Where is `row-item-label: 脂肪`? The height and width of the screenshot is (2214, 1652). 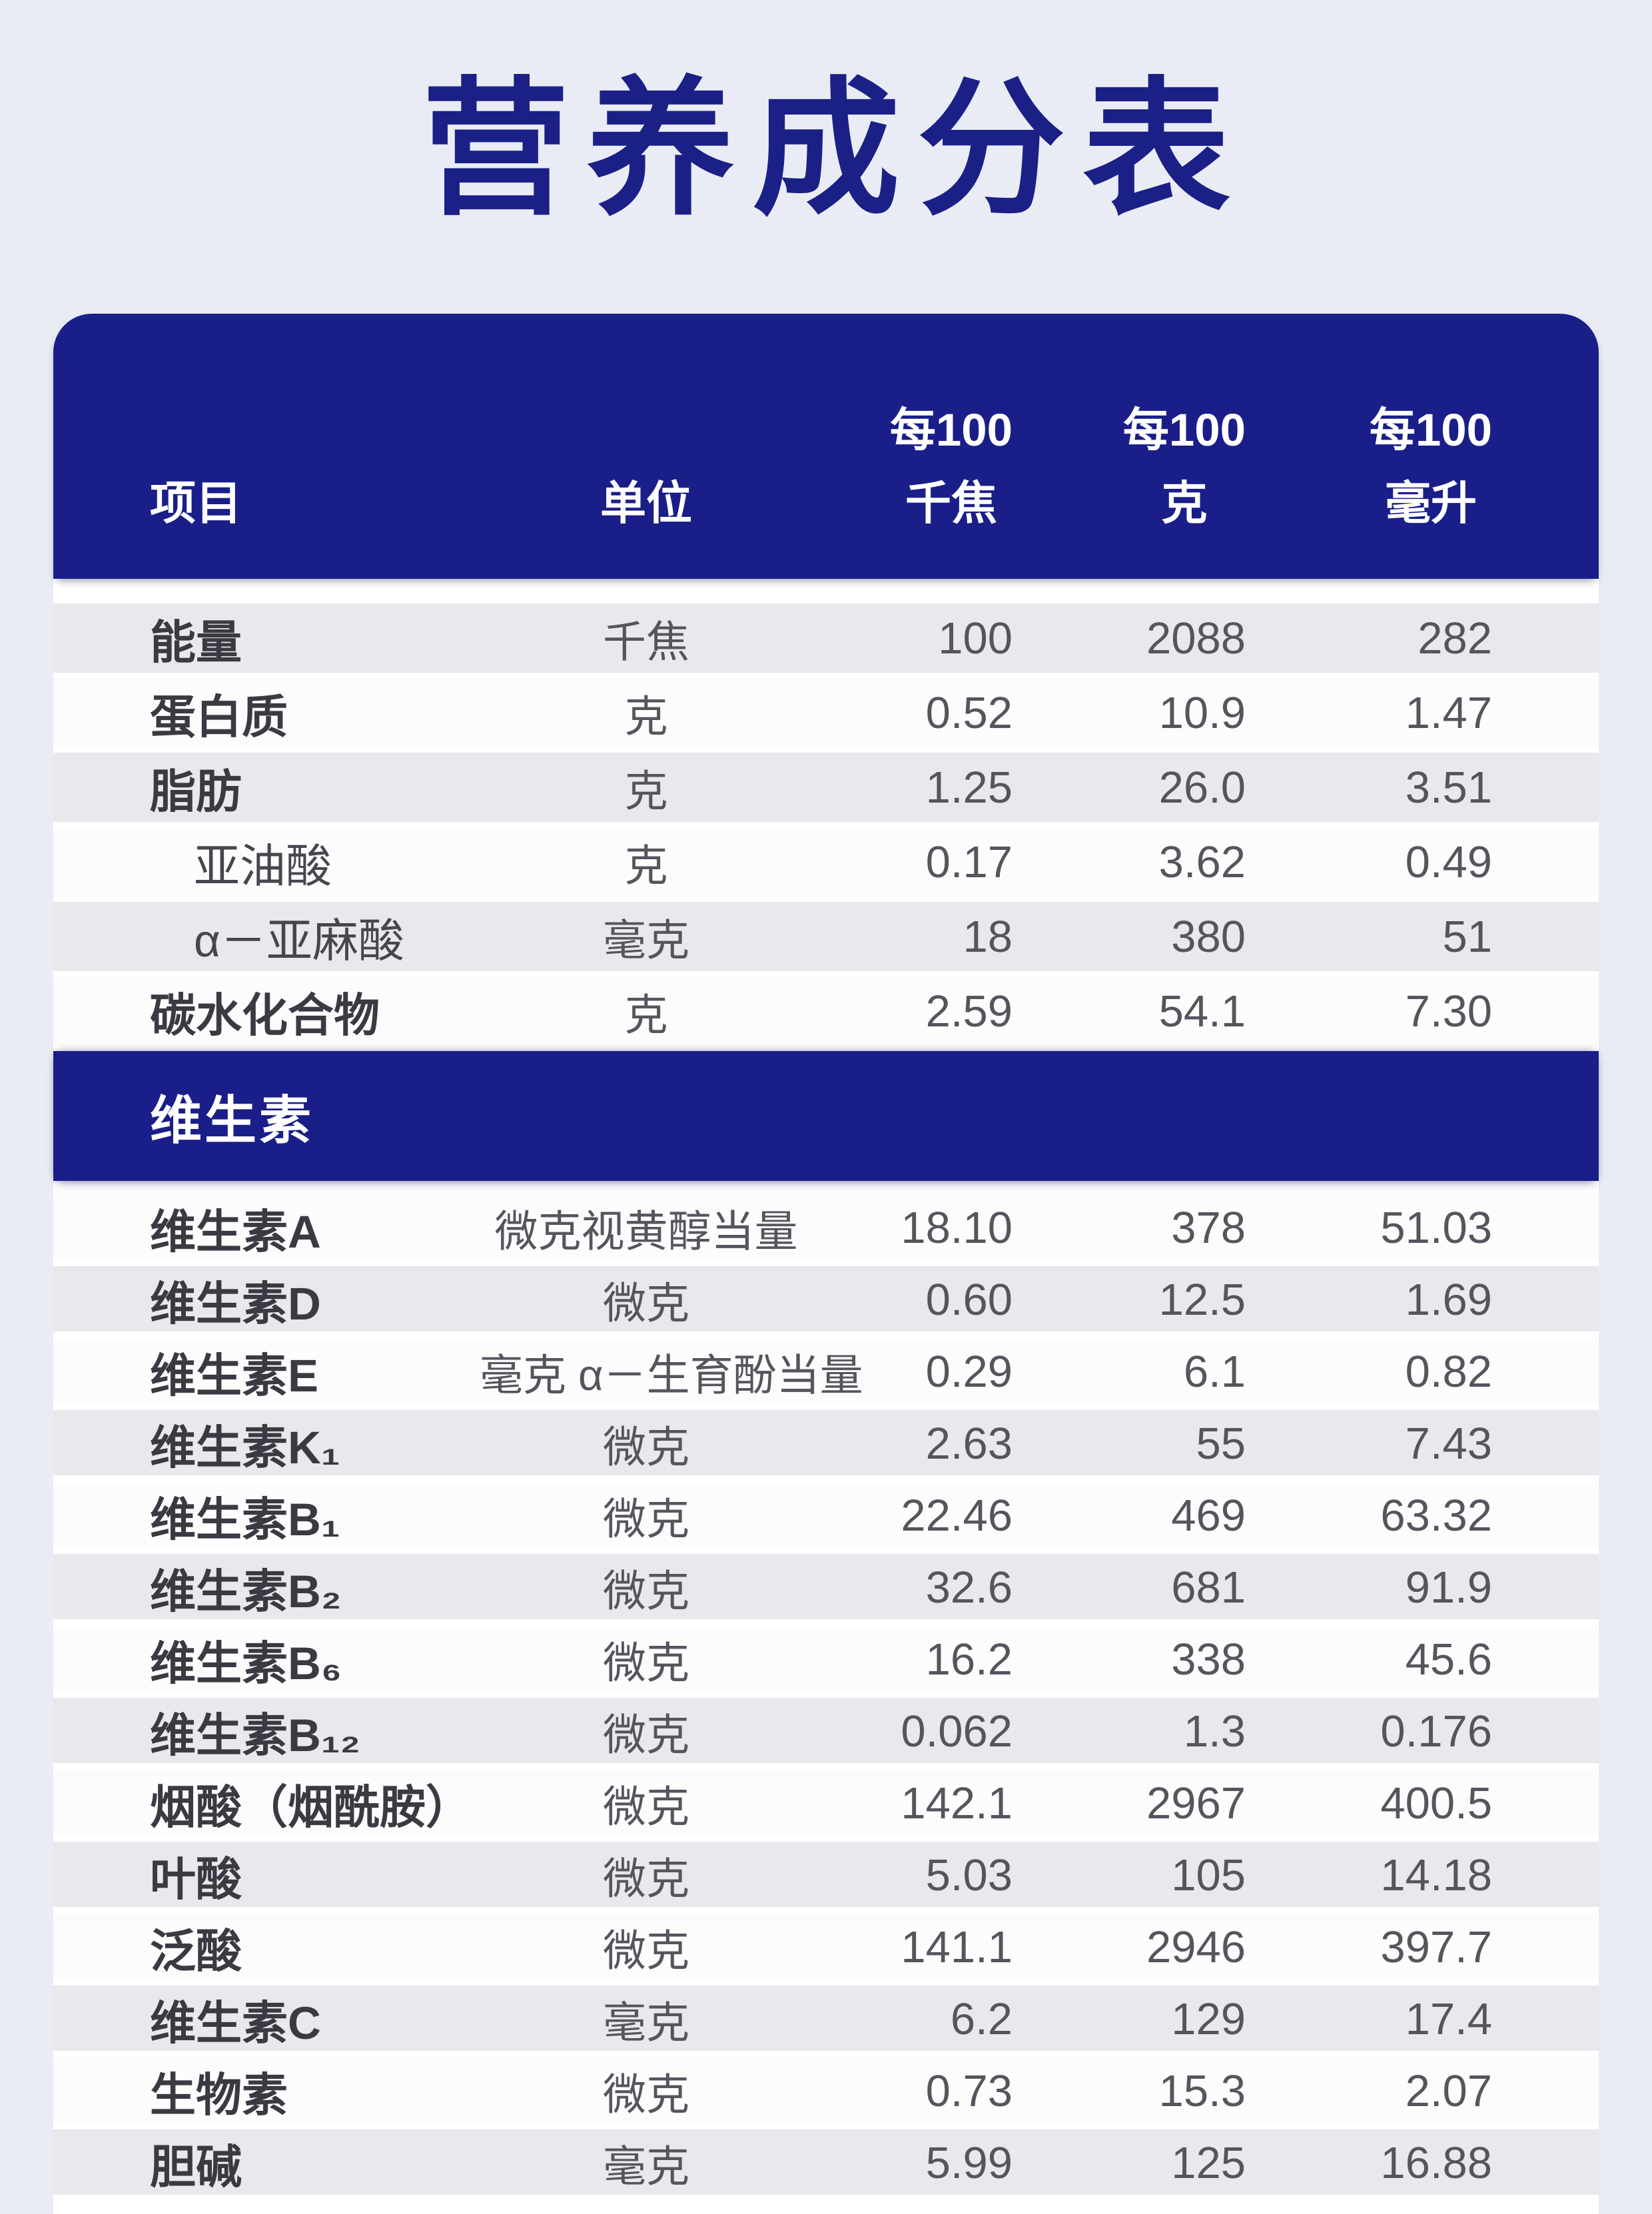 row-item-label: 脂肪 is located at coordinates (196, 792).